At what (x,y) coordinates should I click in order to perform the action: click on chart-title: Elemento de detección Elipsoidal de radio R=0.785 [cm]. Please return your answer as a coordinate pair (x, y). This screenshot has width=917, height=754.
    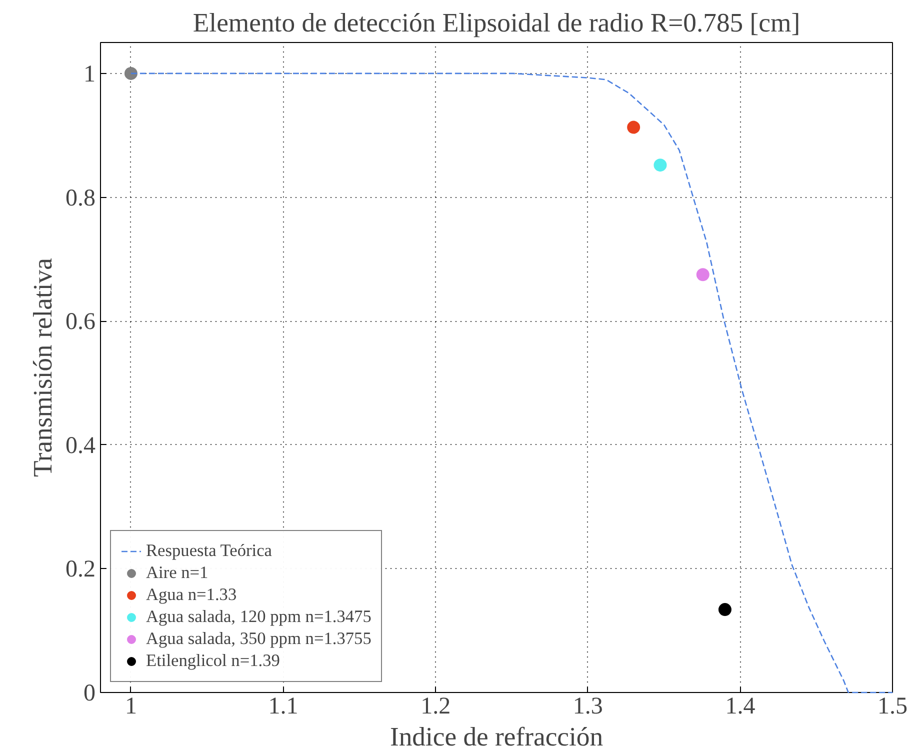
    Looking at the image, I should click on (496, 23).